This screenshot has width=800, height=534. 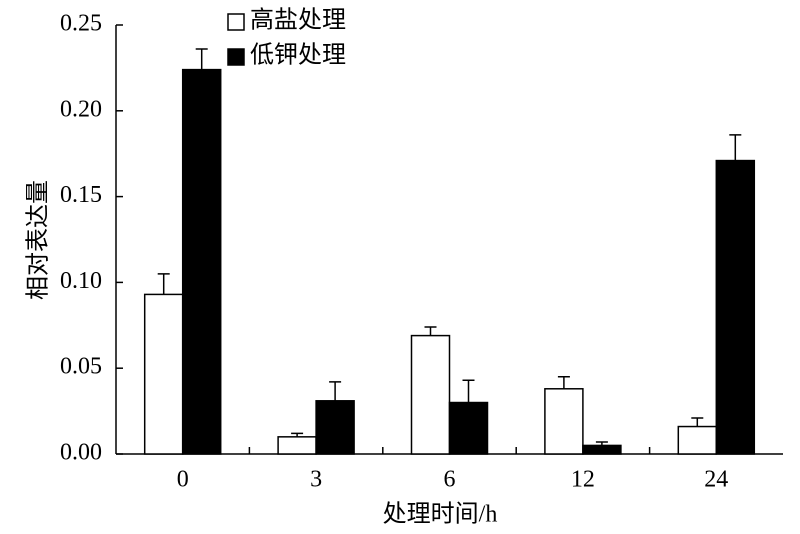 I want to click on y-tick-label: 0.25, so click(x=81, y=24).